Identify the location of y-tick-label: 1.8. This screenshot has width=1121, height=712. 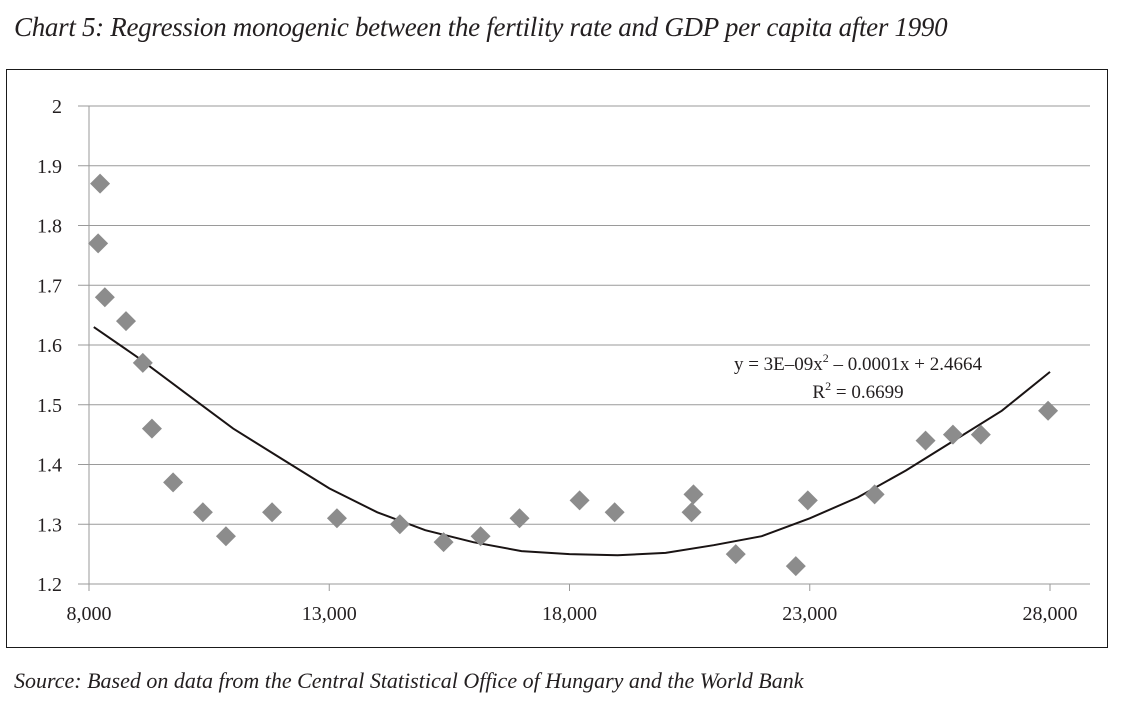
(49, 227).